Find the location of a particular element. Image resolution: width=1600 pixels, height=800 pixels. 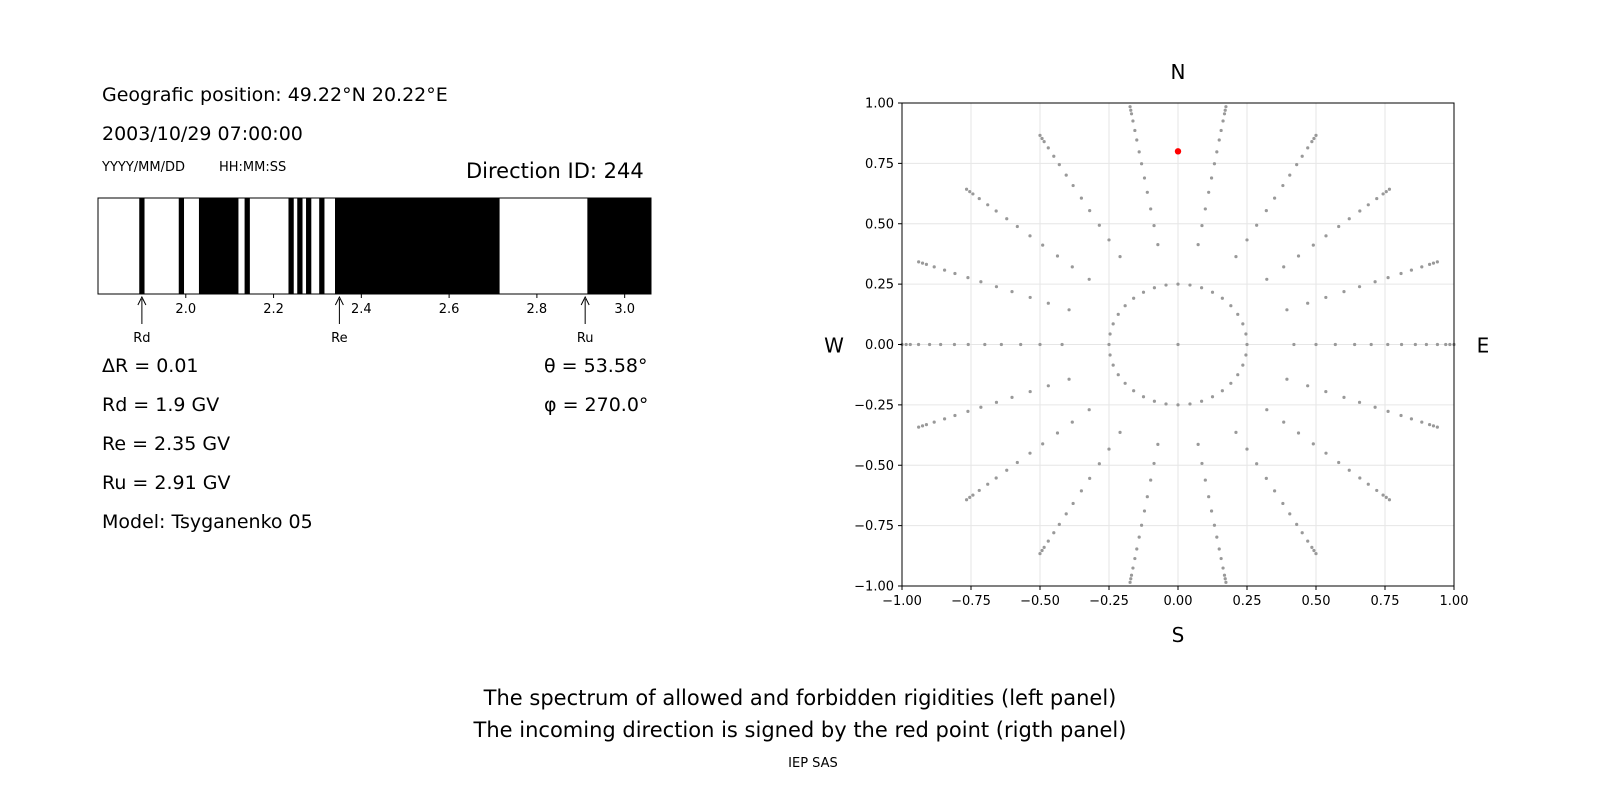

marker-label-ru: Ru is located at coordinates (585, 338).